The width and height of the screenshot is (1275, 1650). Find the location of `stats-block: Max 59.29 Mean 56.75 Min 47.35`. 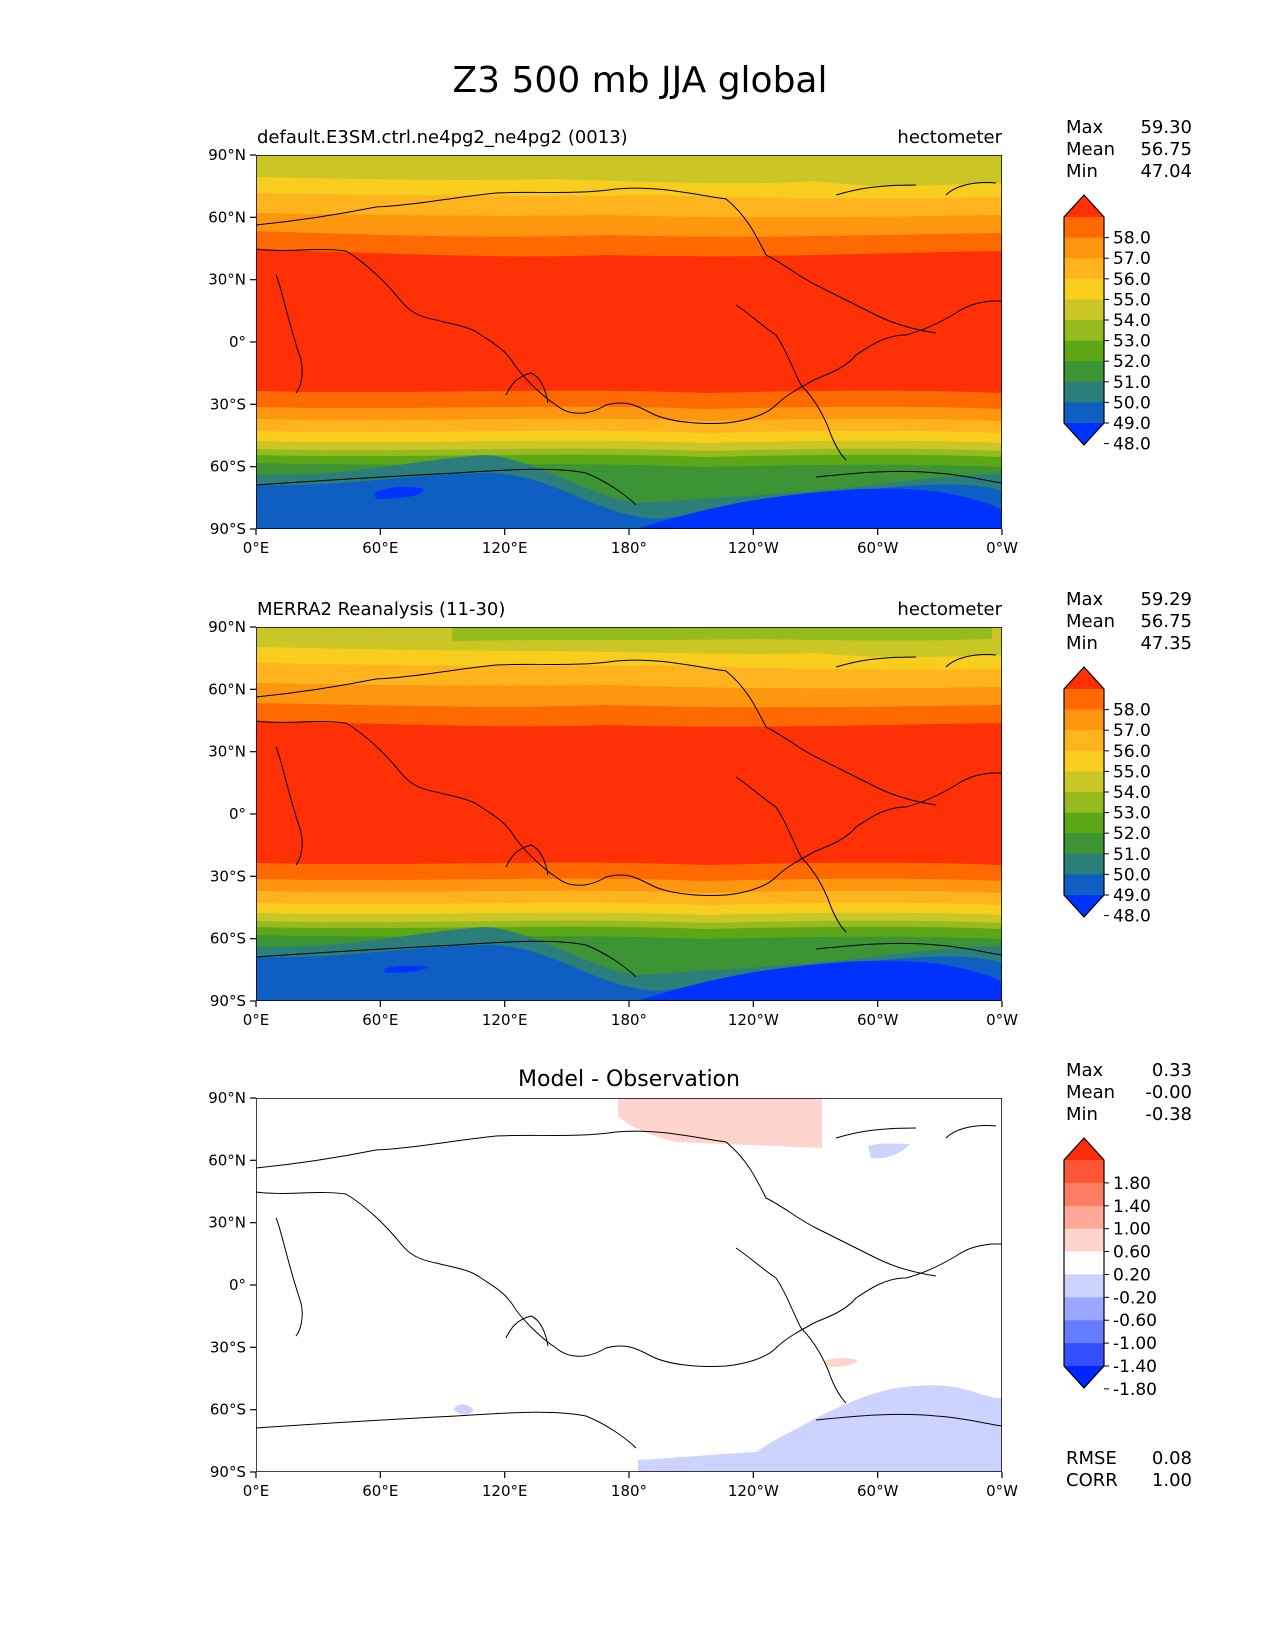

stats-block: Max 59.29 Mean 56.75 Min 47.35 is located at coordinates (1129, 621).